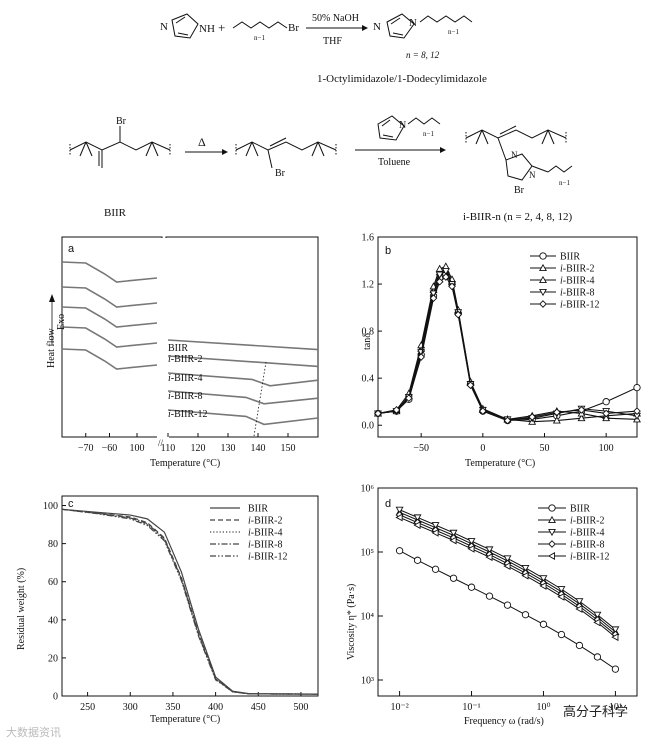 This screenshot has height=741, width=665. What do you see at coordinates (185, 396) in the screenshot?
I see `a-legend-i-biir-8: i-BIIR-8` at bounding box center [185, 396].